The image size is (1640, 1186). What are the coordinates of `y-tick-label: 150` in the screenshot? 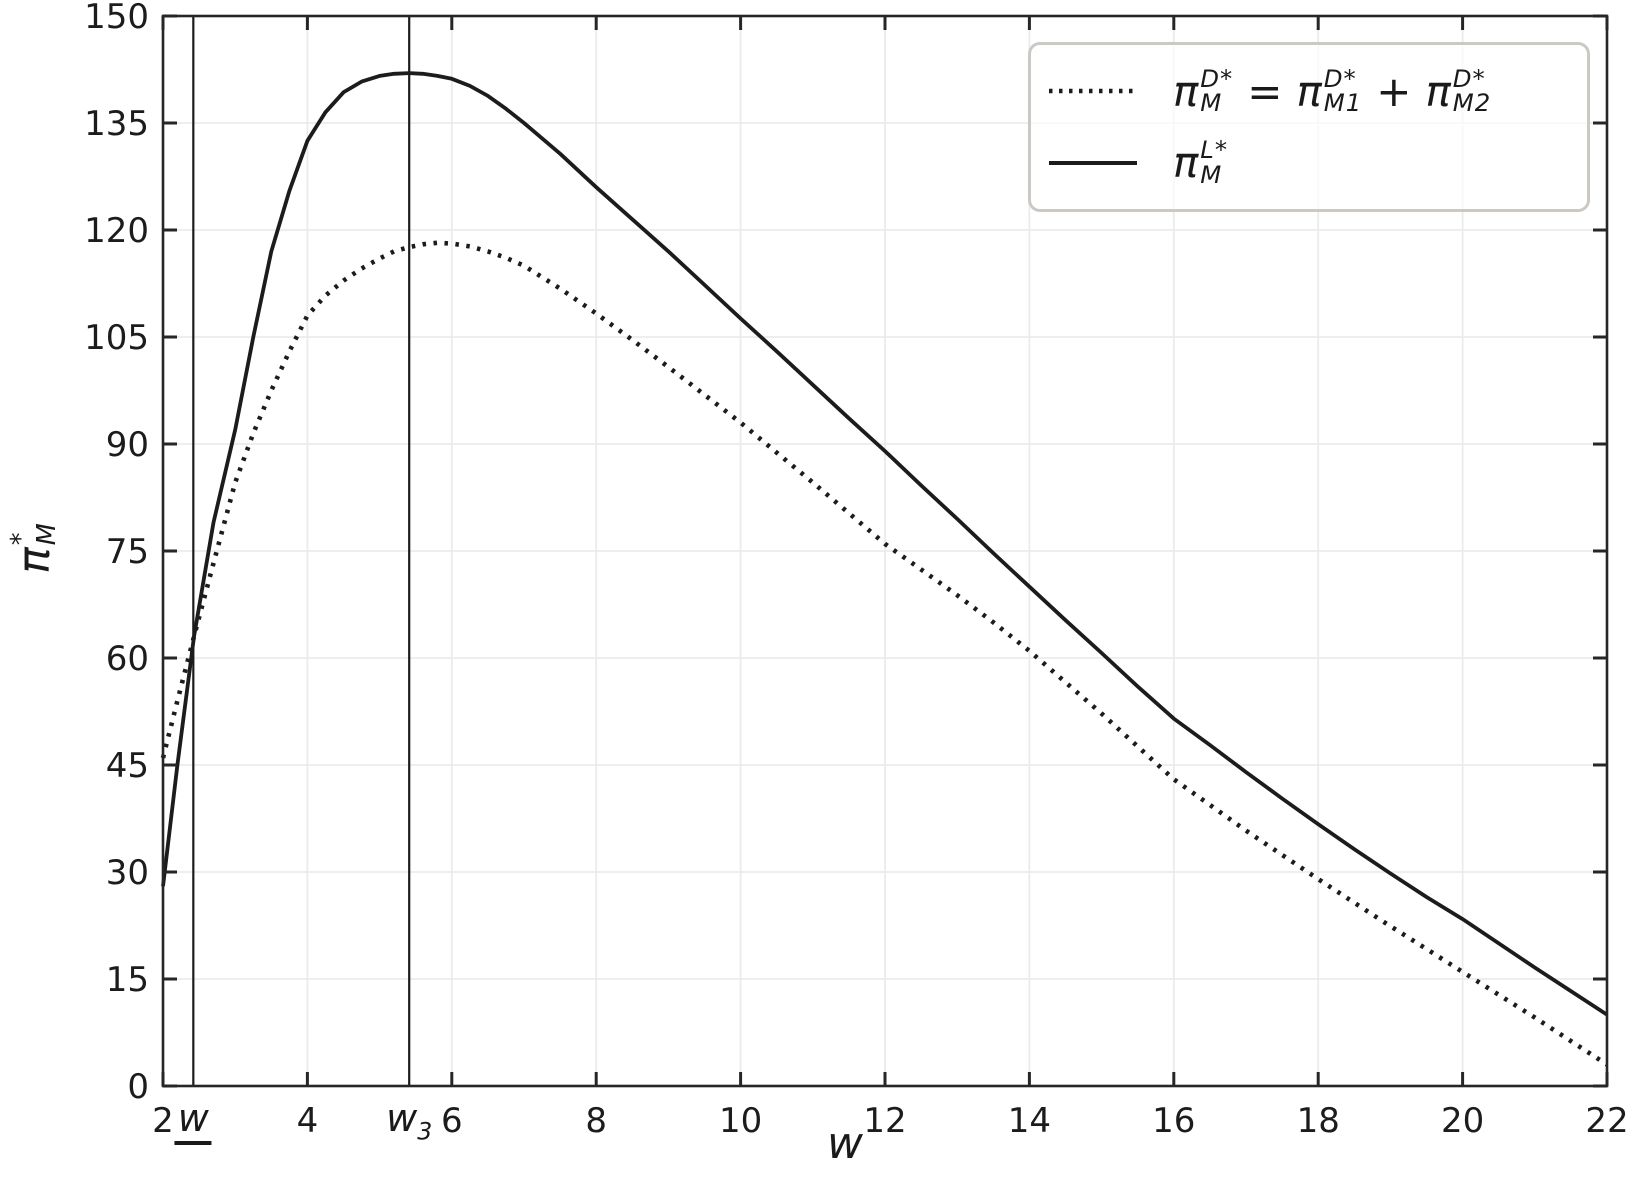 It's located at (116, 18).